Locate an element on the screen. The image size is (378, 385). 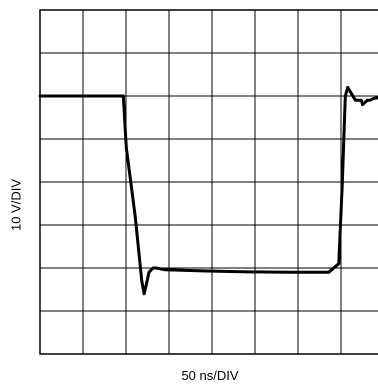
y-axis-label: 10 V/DIV is located at coordinates (16, 205).